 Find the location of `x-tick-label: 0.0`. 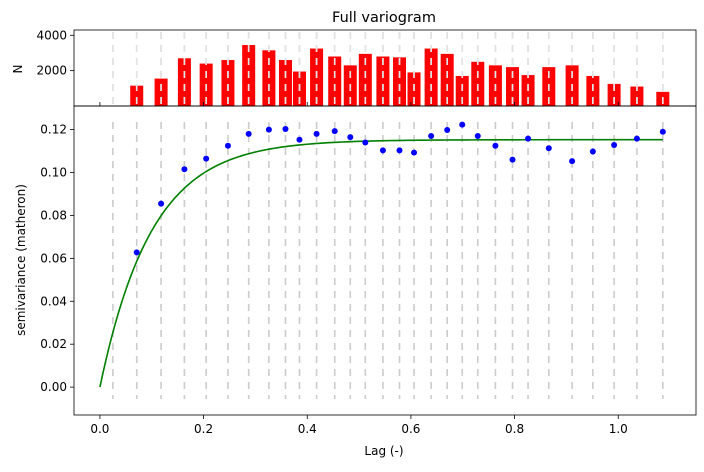

x-tick-label: 0.0 is located at coordinates (99, 429).